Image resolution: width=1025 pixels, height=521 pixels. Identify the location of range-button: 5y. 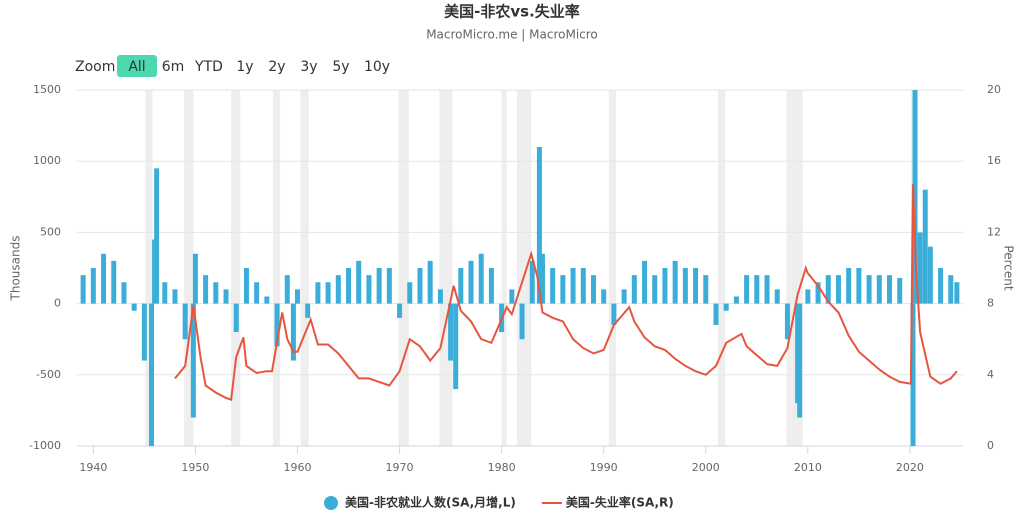
(340, 67).